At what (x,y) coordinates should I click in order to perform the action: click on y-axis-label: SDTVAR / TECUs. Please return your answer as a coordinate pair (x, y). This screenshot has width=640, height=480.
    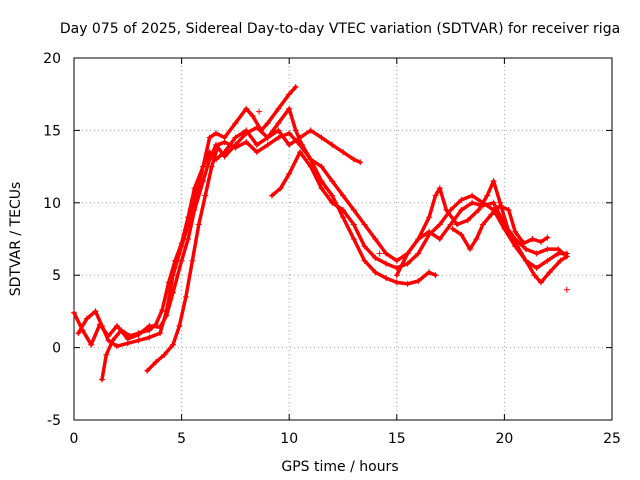
    Looking at the image, I should click on (16, 239).